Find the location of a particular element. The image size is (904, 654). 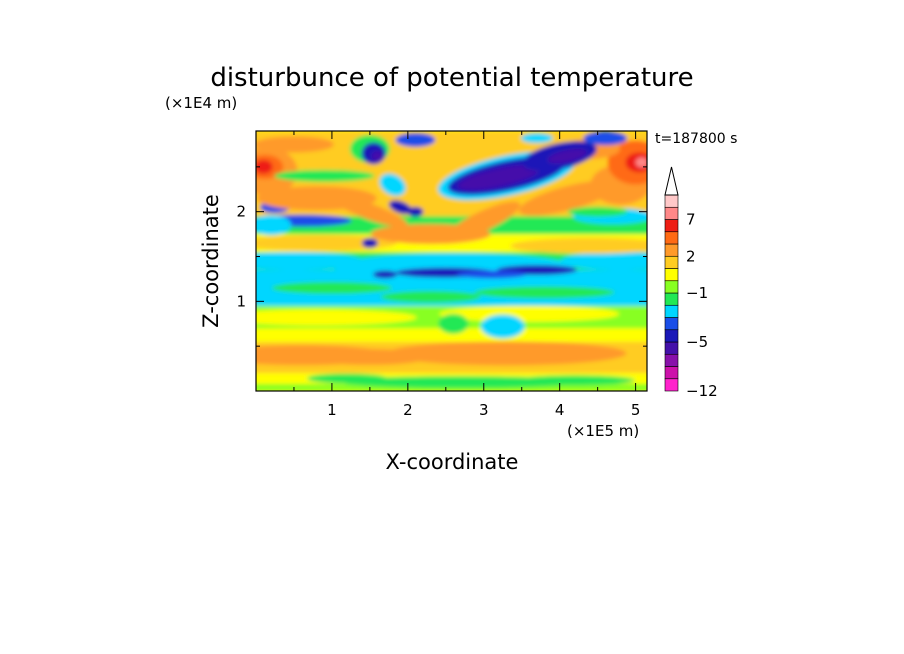

colorbar-tick-label: −1 is located at coordinates (697, 293).